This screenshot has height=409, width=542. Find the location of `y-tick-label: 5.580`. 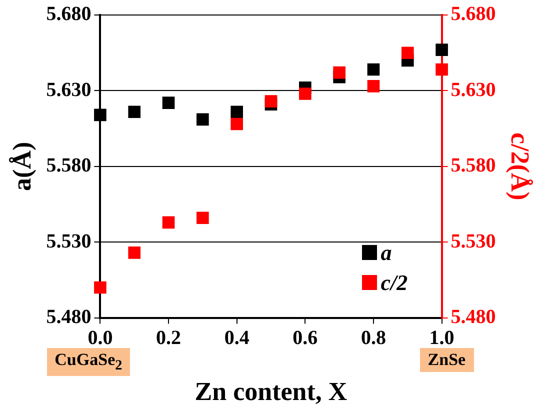

y-tick-label: 5.580 is located at coordinates (69, 165).